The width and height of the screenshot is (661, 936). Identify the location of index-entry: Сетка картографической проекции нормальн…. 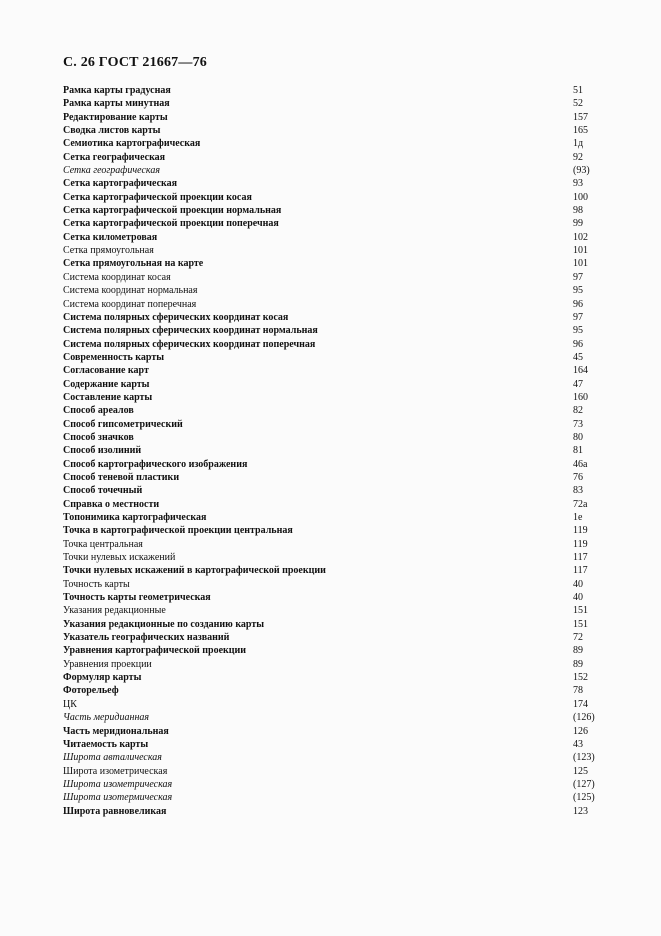
(333, 210).